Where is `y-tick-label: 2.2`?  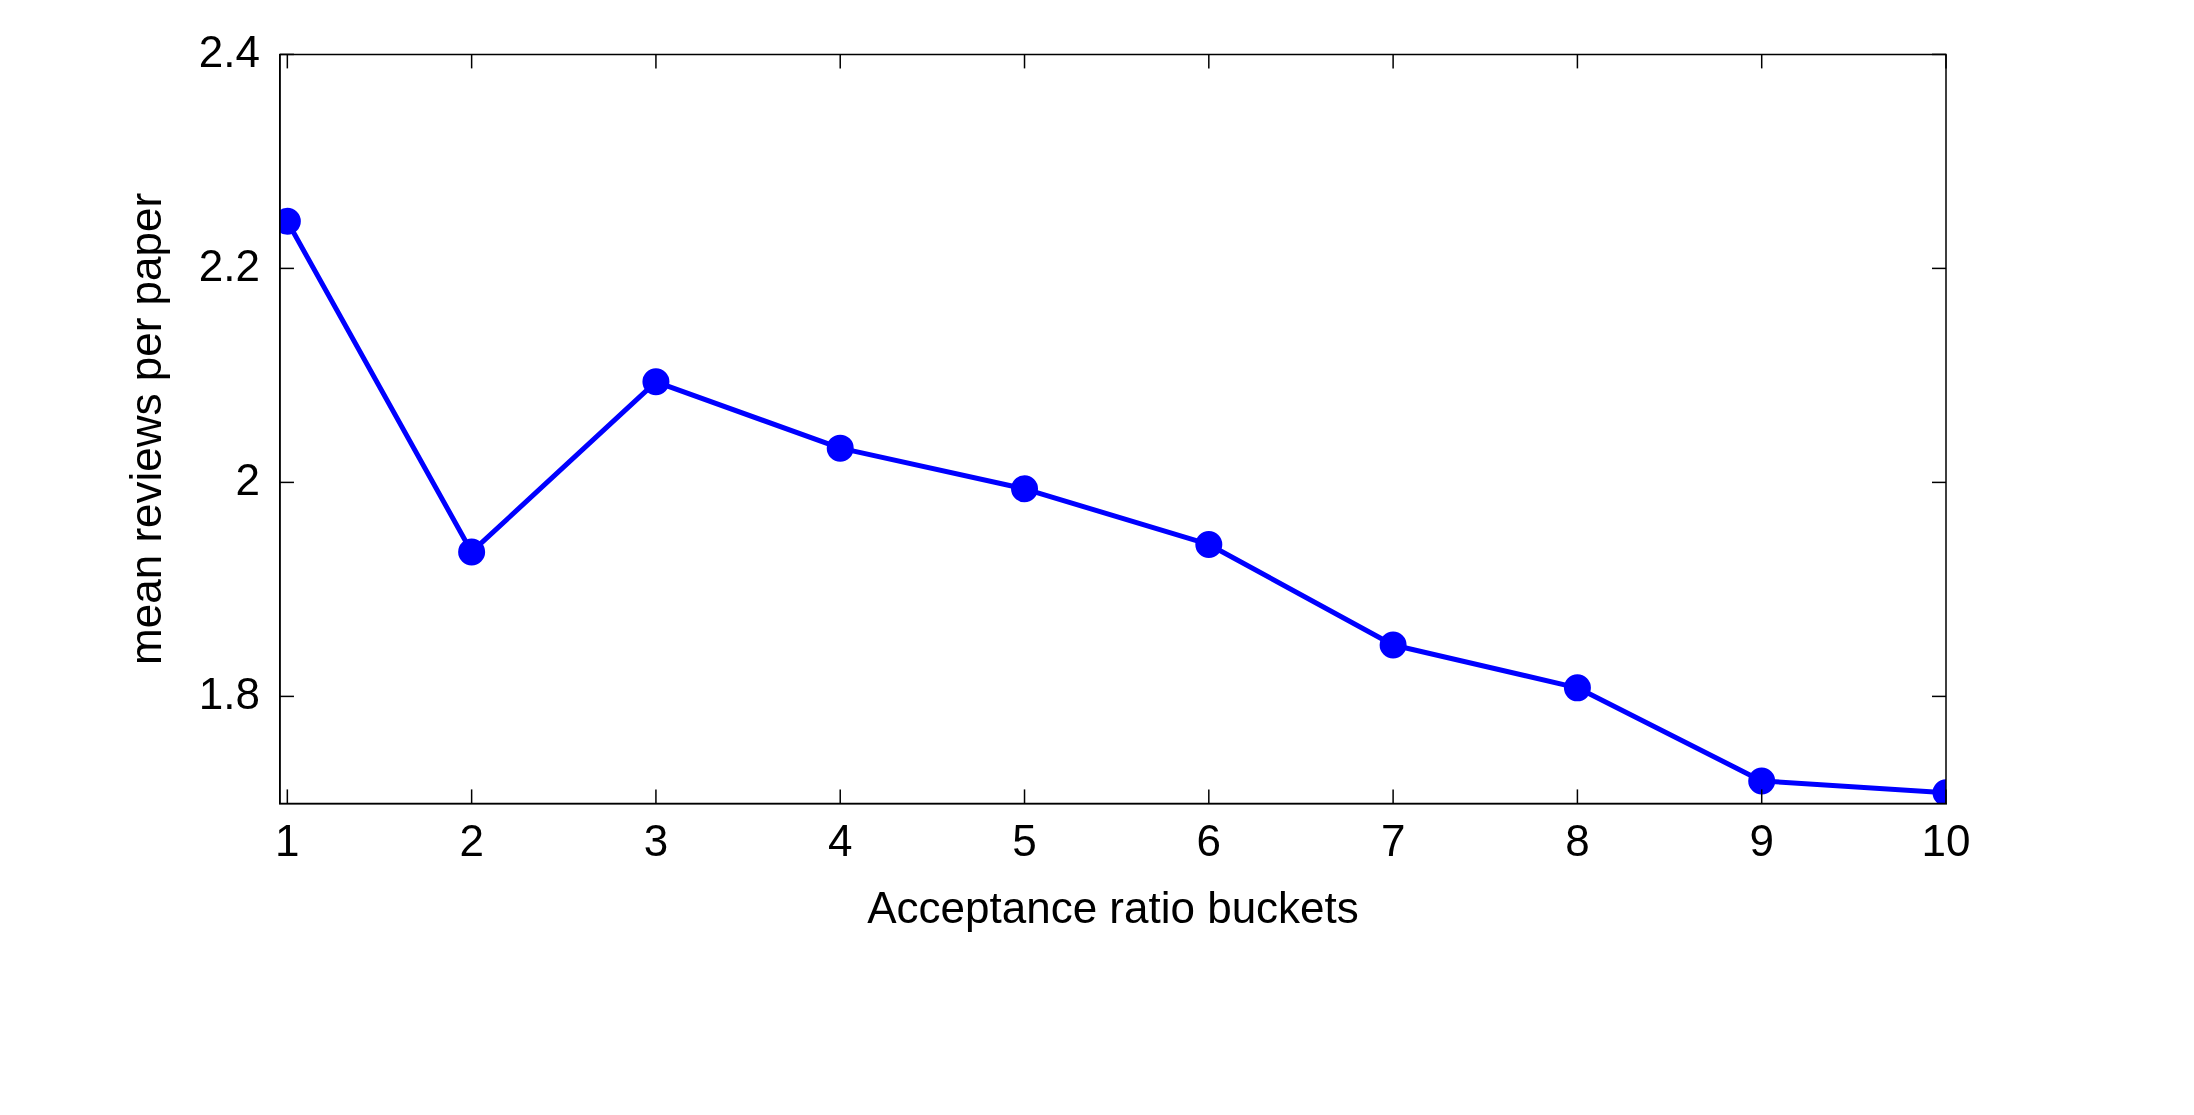
y-tick-label: 2.2 is located at coordinates (229, 265).